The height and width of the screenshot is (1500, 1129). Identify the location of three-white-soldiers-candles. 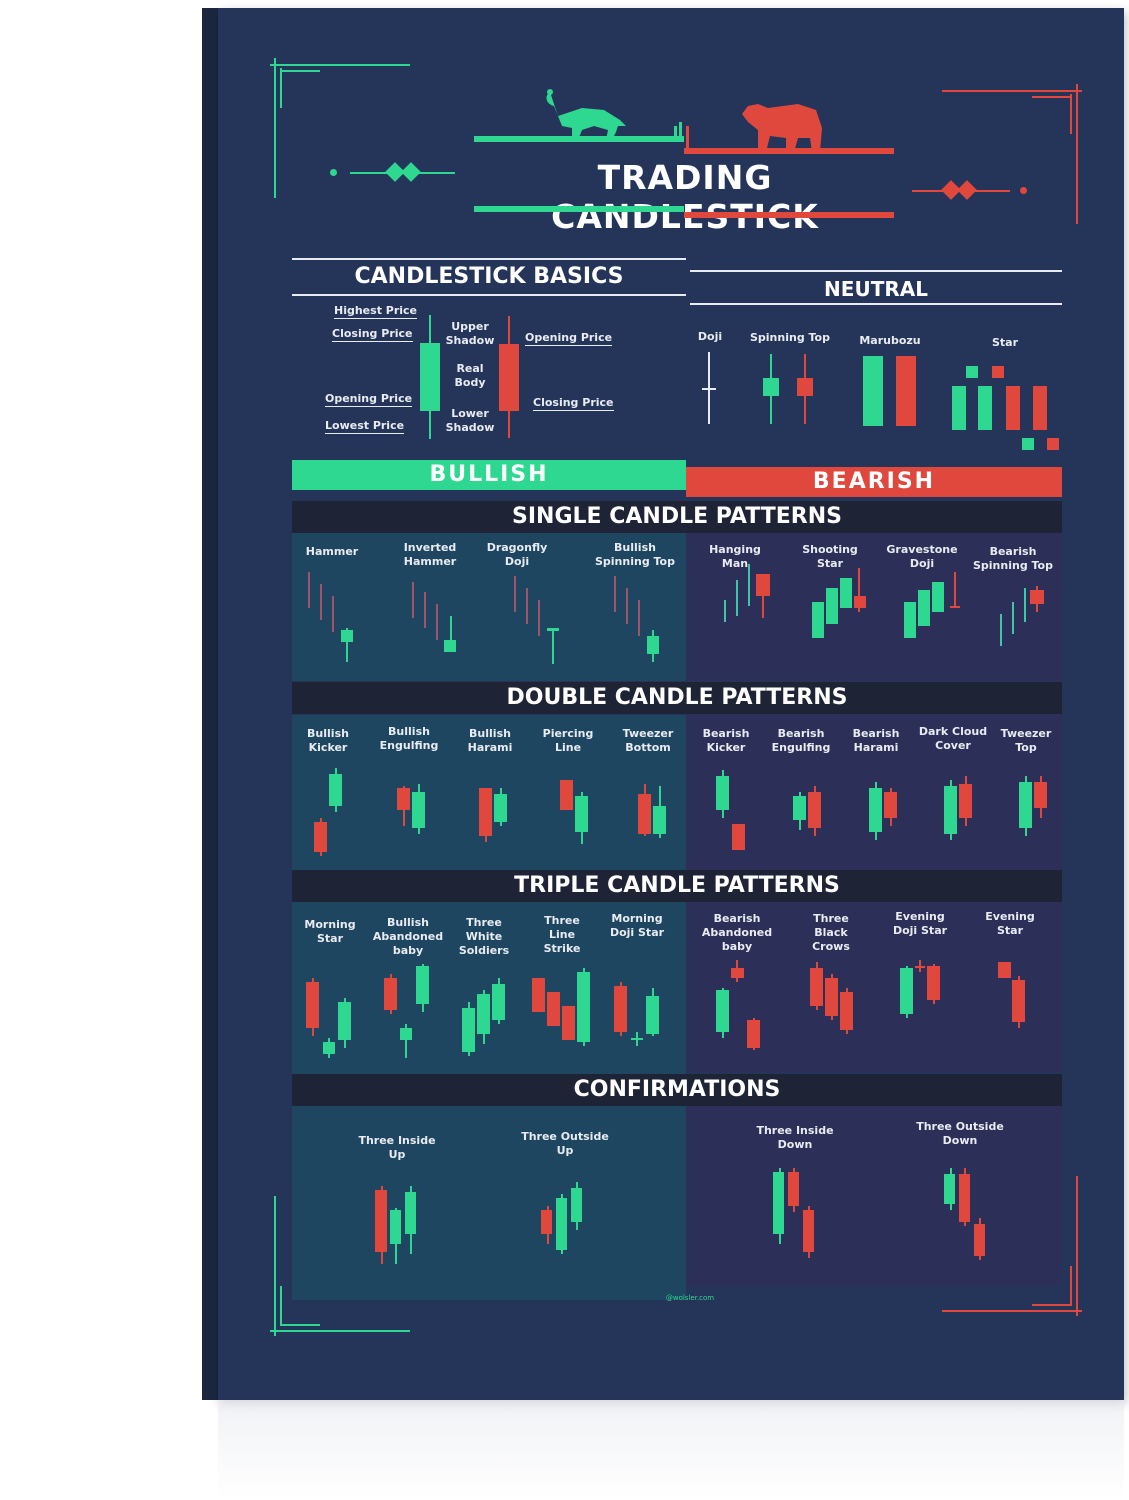
(487, 1019).